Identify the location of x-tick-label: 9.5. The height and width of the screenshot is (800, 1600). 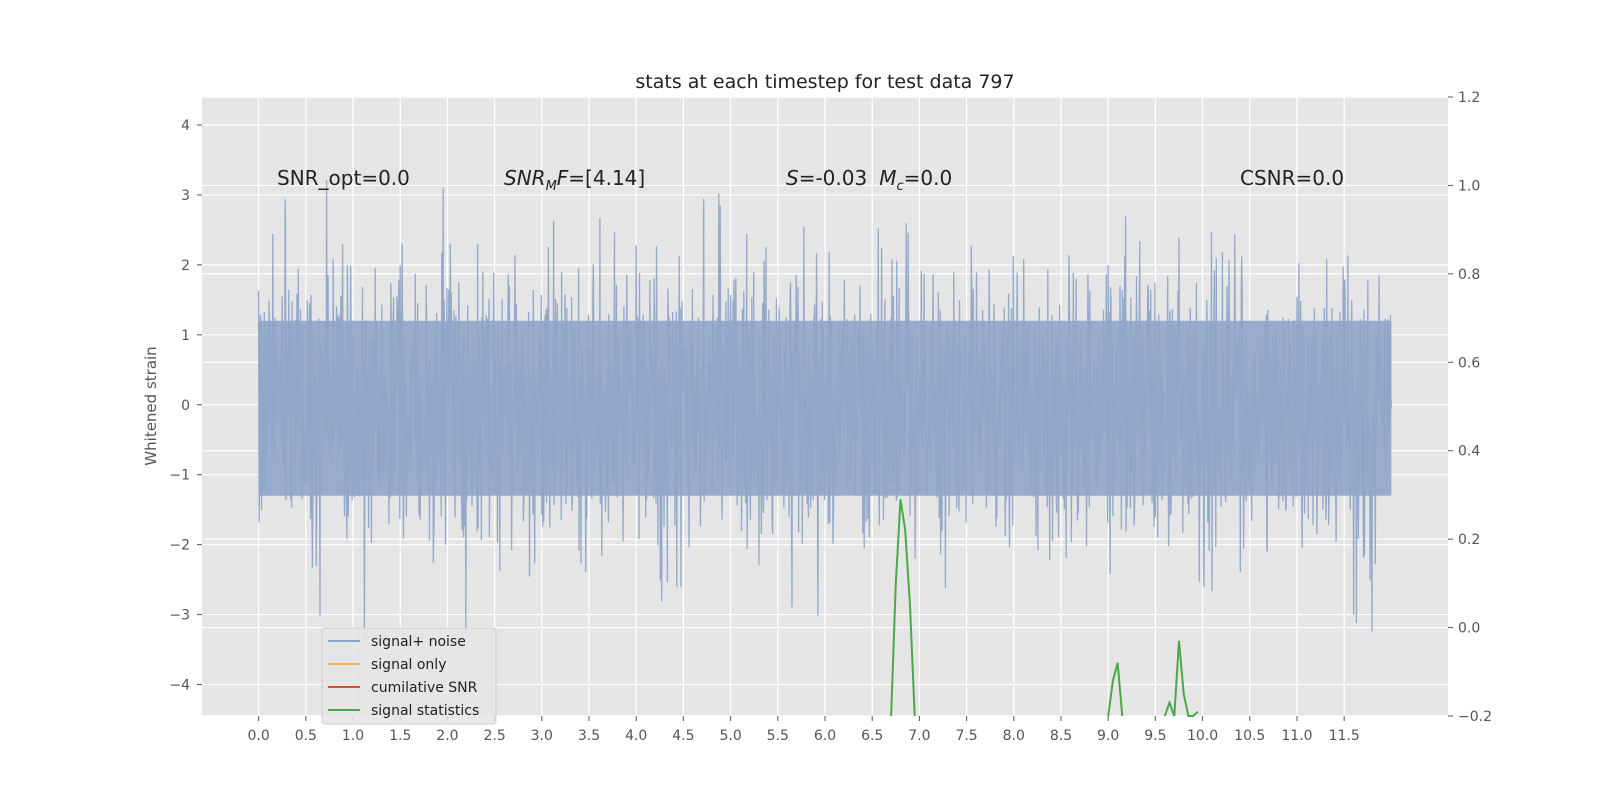
(1155, 736).